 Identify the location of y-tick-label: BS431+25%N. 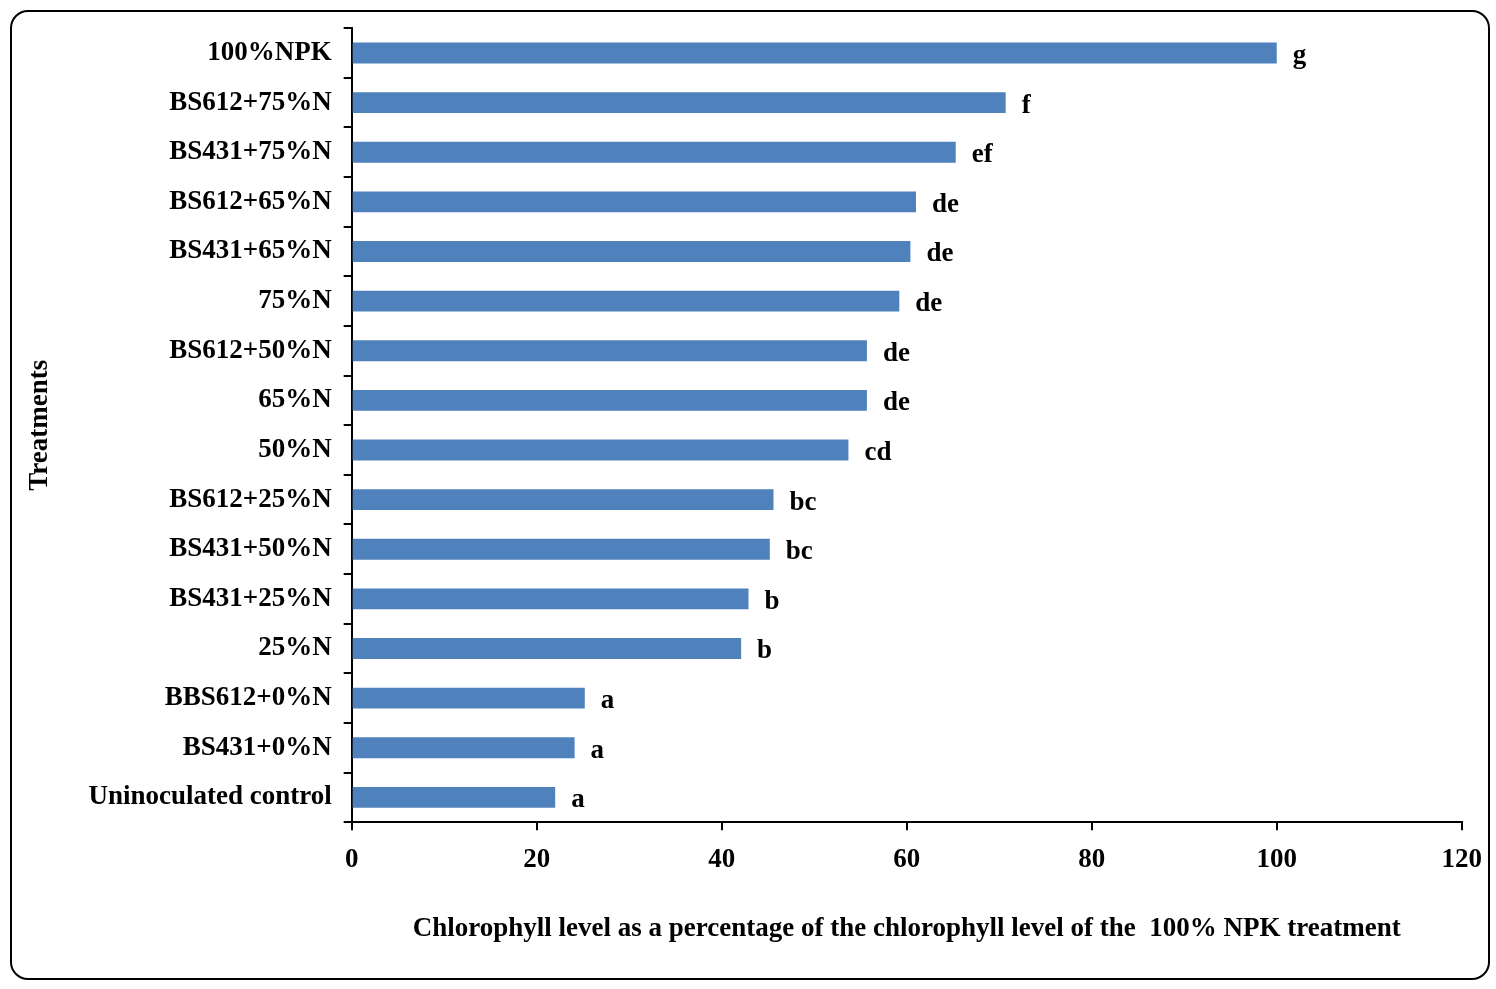
(251, 596).